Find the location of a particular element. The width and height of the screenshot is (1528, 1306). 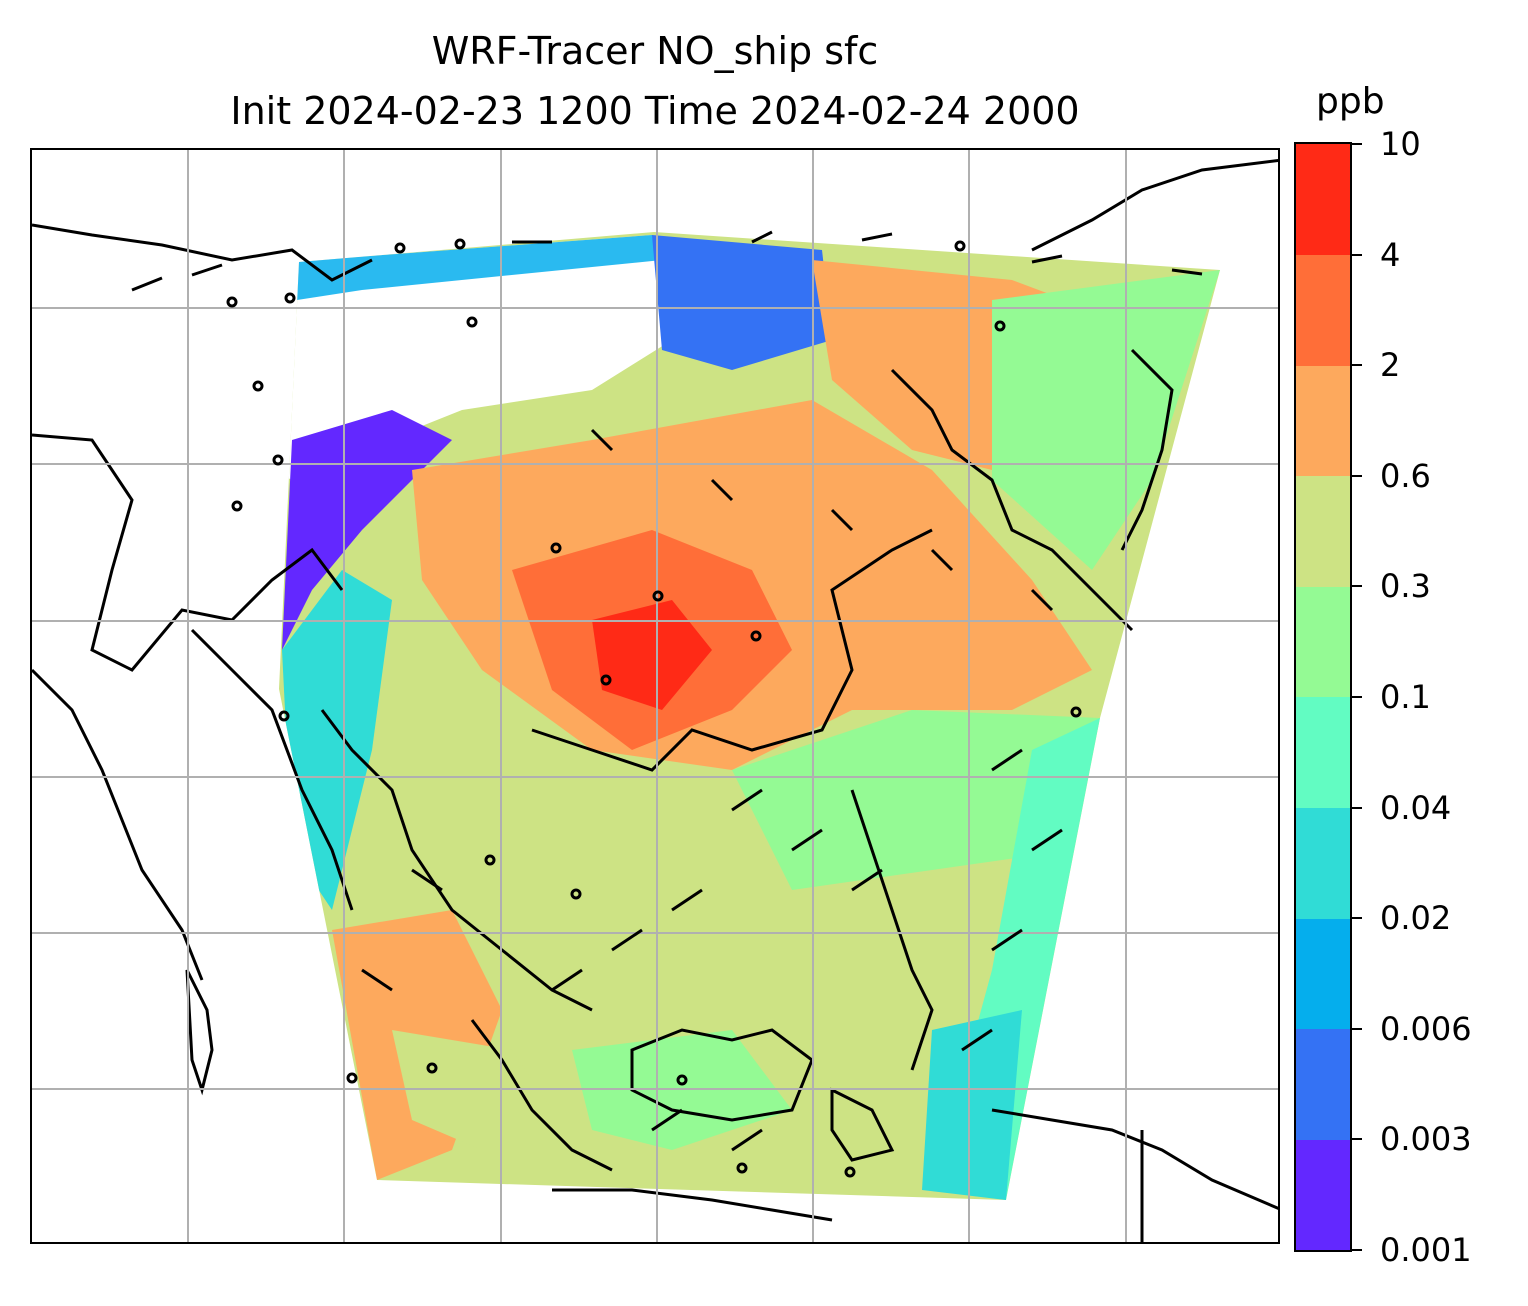

coastline-indian-subcontinent is located at coordinates (272, 769).